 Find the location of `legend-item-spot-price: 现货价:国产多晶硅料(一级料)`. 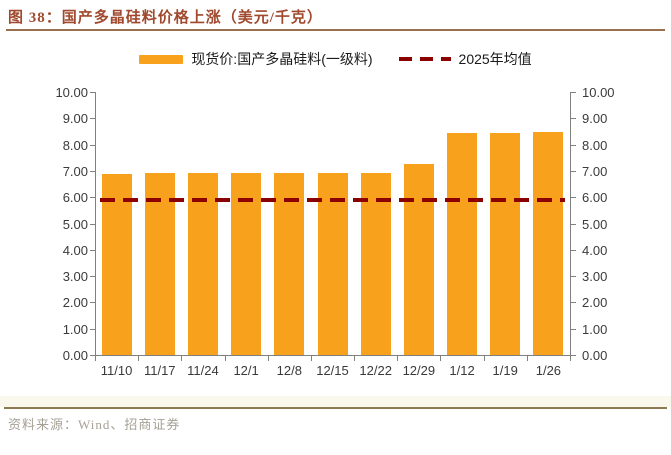

legend-item-spot-price: 现货价:国产多晶硅料(一级料) is located at coordinates (256, 59).